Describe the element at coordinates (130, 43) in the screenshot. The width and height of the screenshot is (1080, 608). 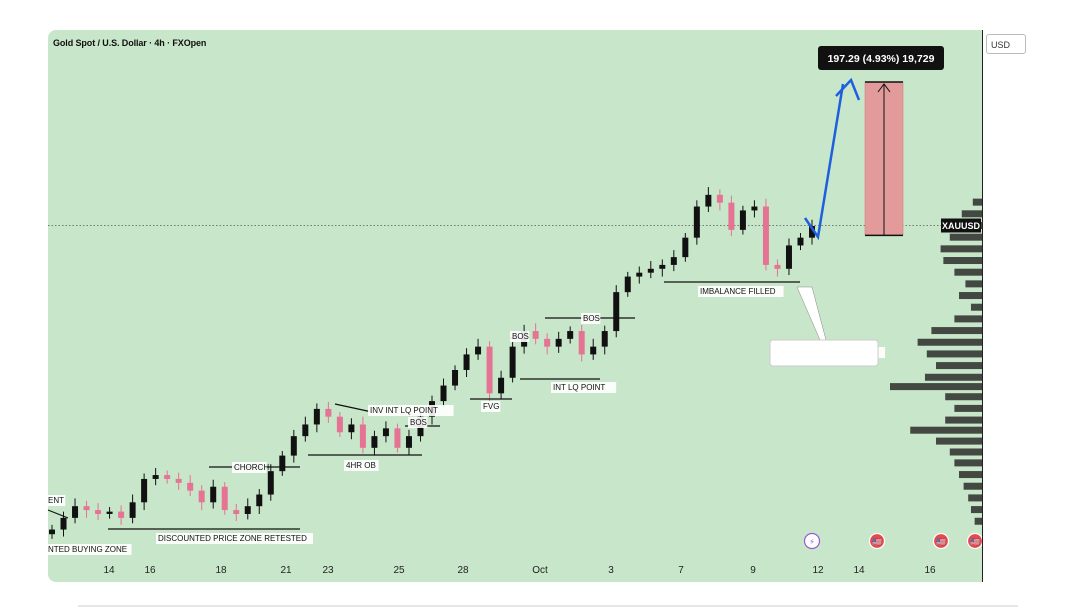
I see `chart-title: Gold Spot / U.S. Dollar · 4h · FXOpen` at that location.